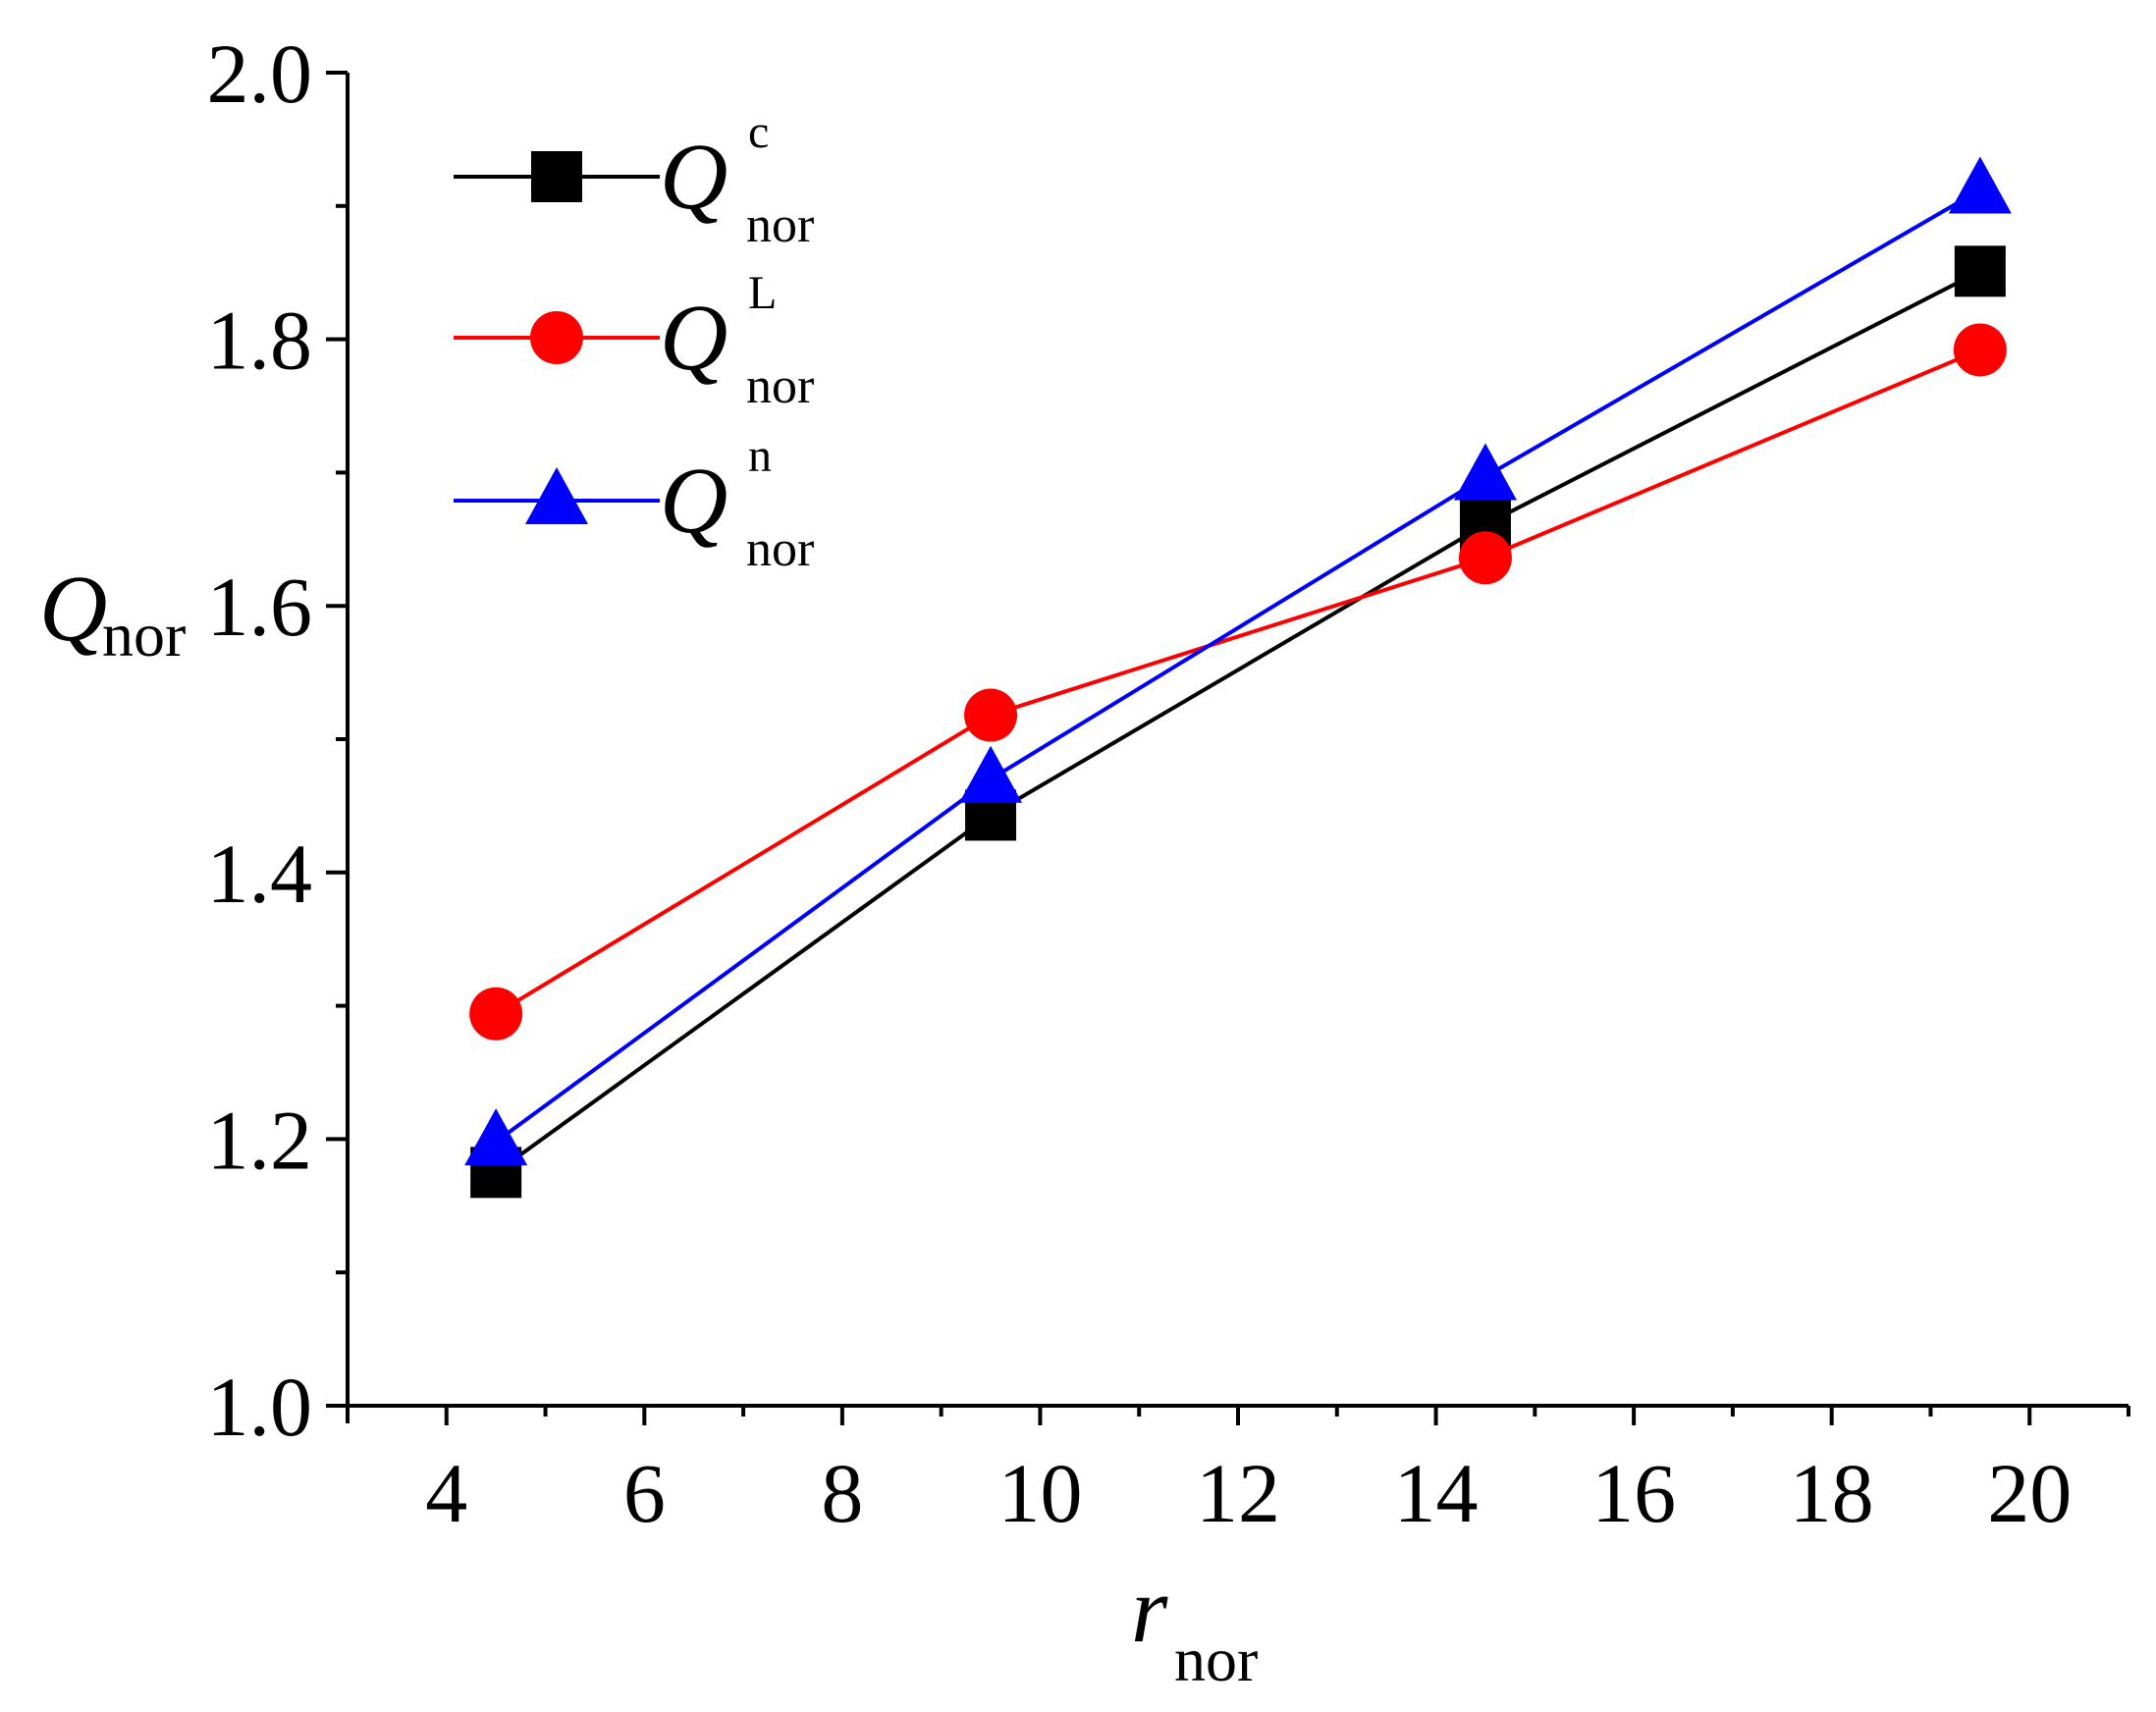 The width and height of the screenshot is (2156, 1712). Describe the element at coordinates (260, 874) in the screenshot. I see `y-tick-label: 1.4` at that location.